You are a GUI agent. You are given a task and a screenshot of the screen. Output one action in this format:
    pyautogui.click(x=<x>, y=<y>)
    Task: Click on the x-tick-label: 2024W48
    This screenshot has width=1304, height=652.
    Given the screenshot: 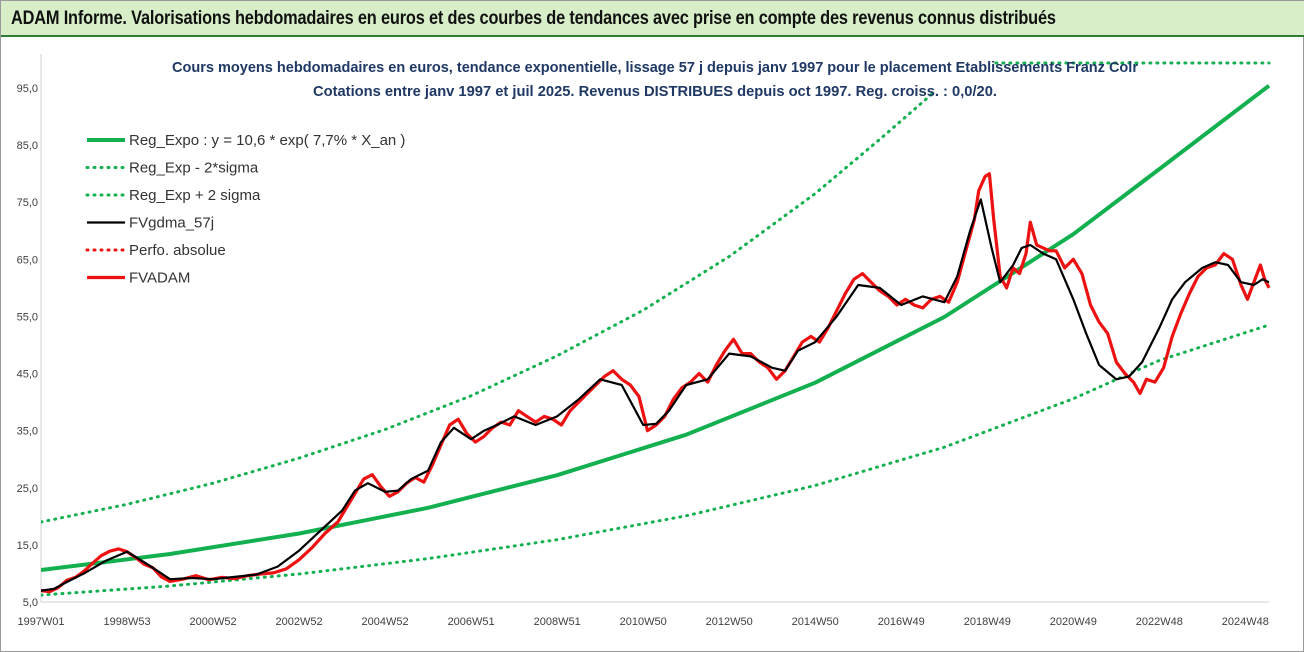 What is the action you would take?
    pyautogui.click(x=1245, y=622)
    